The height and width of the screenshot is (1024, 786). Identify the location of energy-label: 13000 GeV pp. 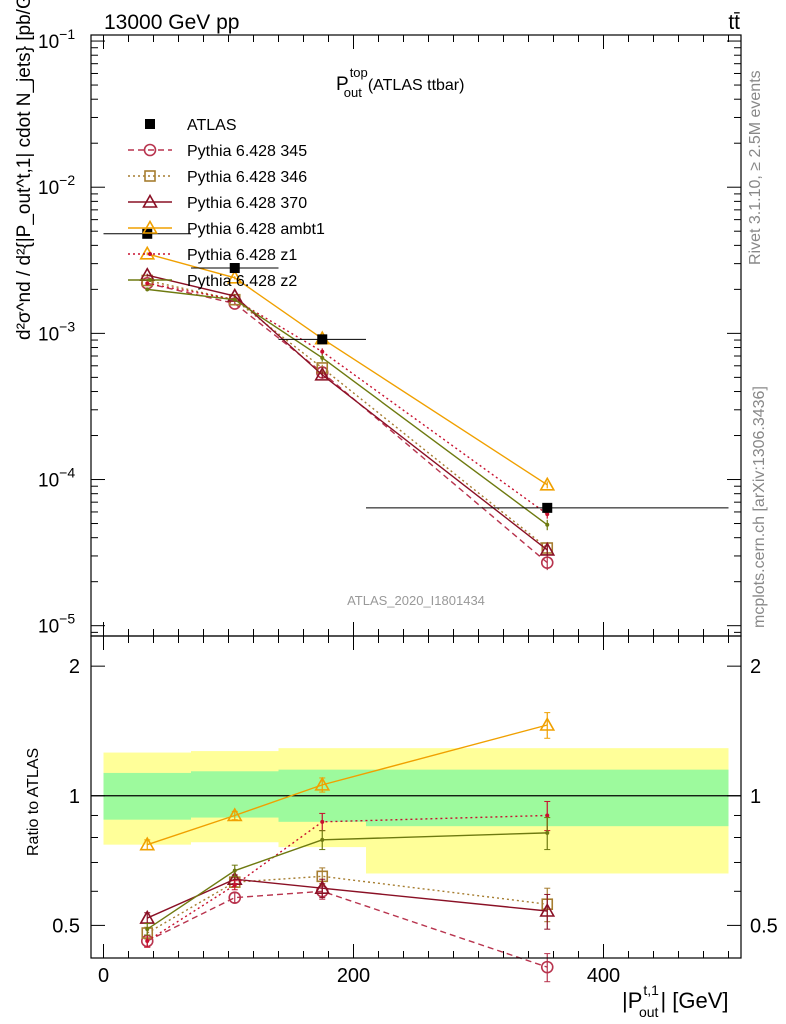
(171, 22).